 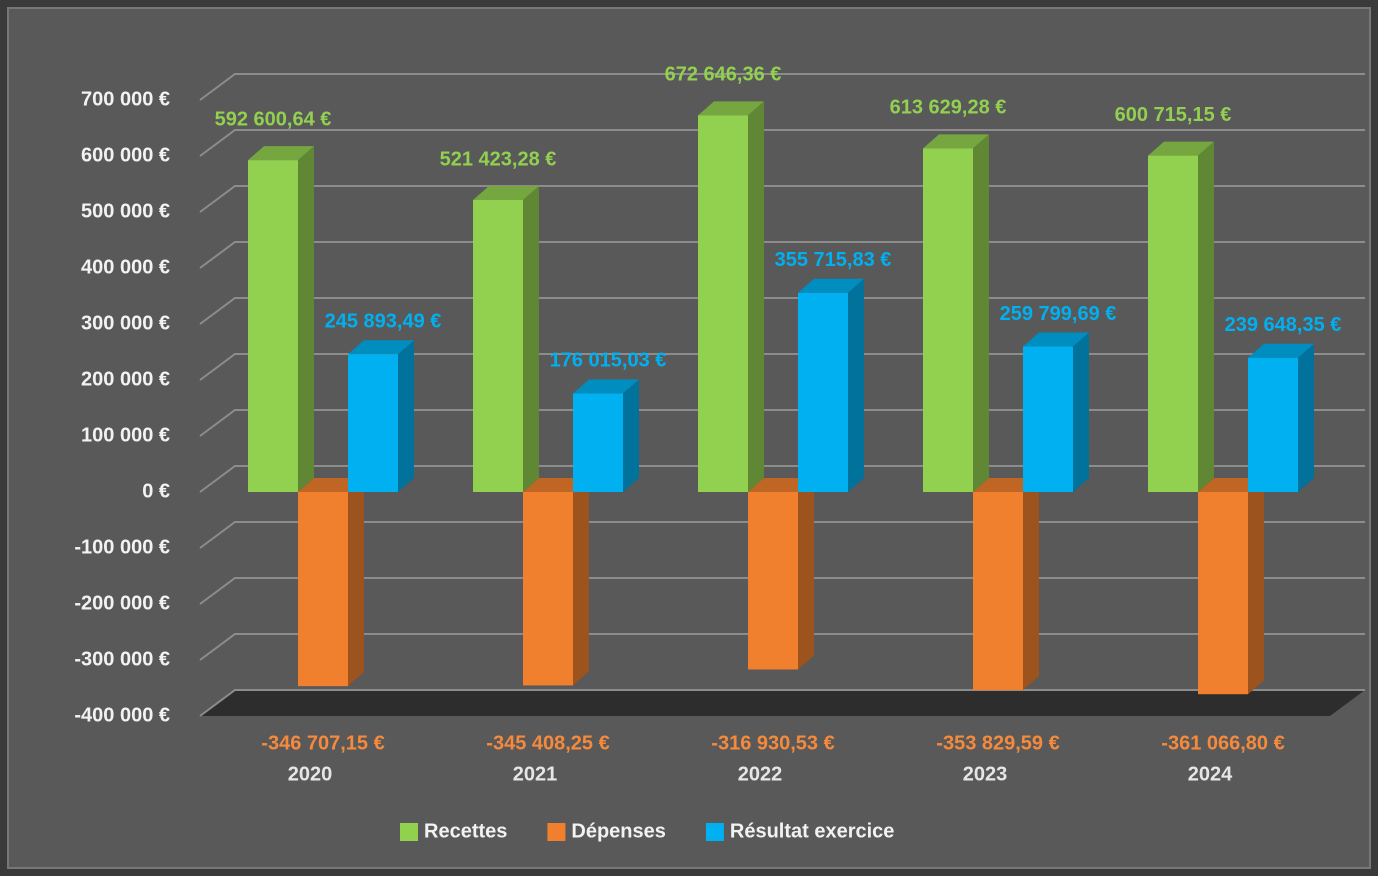 What do you see at coordinates (125, 435) in the screenshot?
I see `y-tick-label: 100 000 €` at bounding box center [125, 435].